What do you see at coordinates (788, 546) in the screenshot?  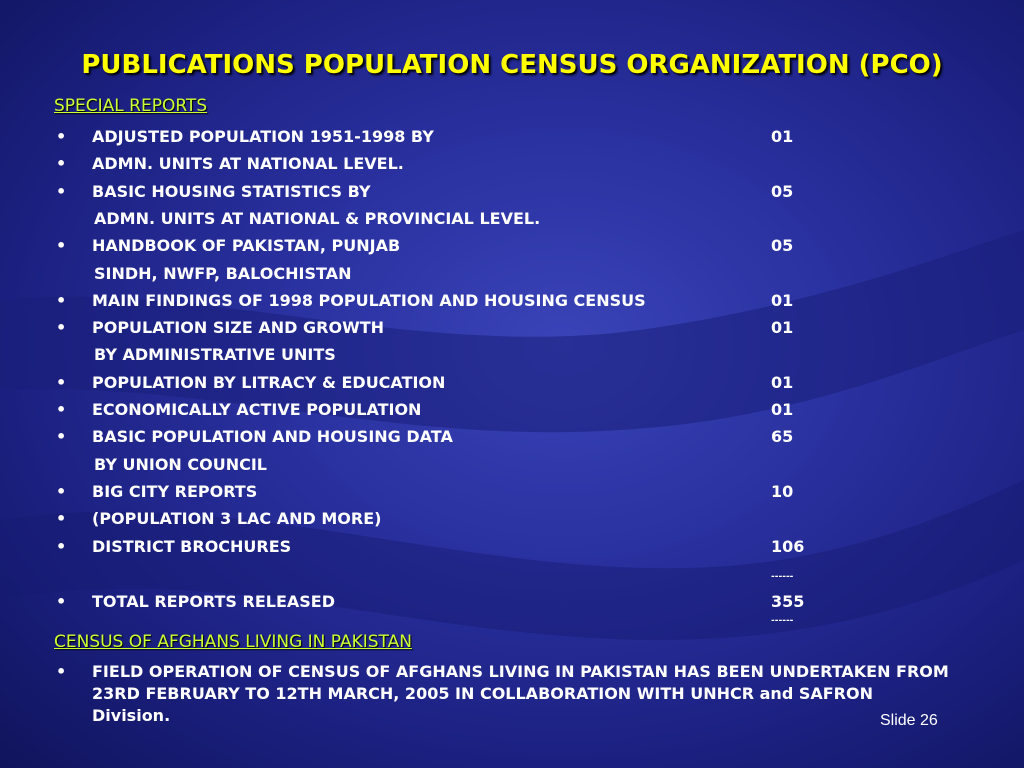 I see `report-count: 106` at bounding box center [788, 546].